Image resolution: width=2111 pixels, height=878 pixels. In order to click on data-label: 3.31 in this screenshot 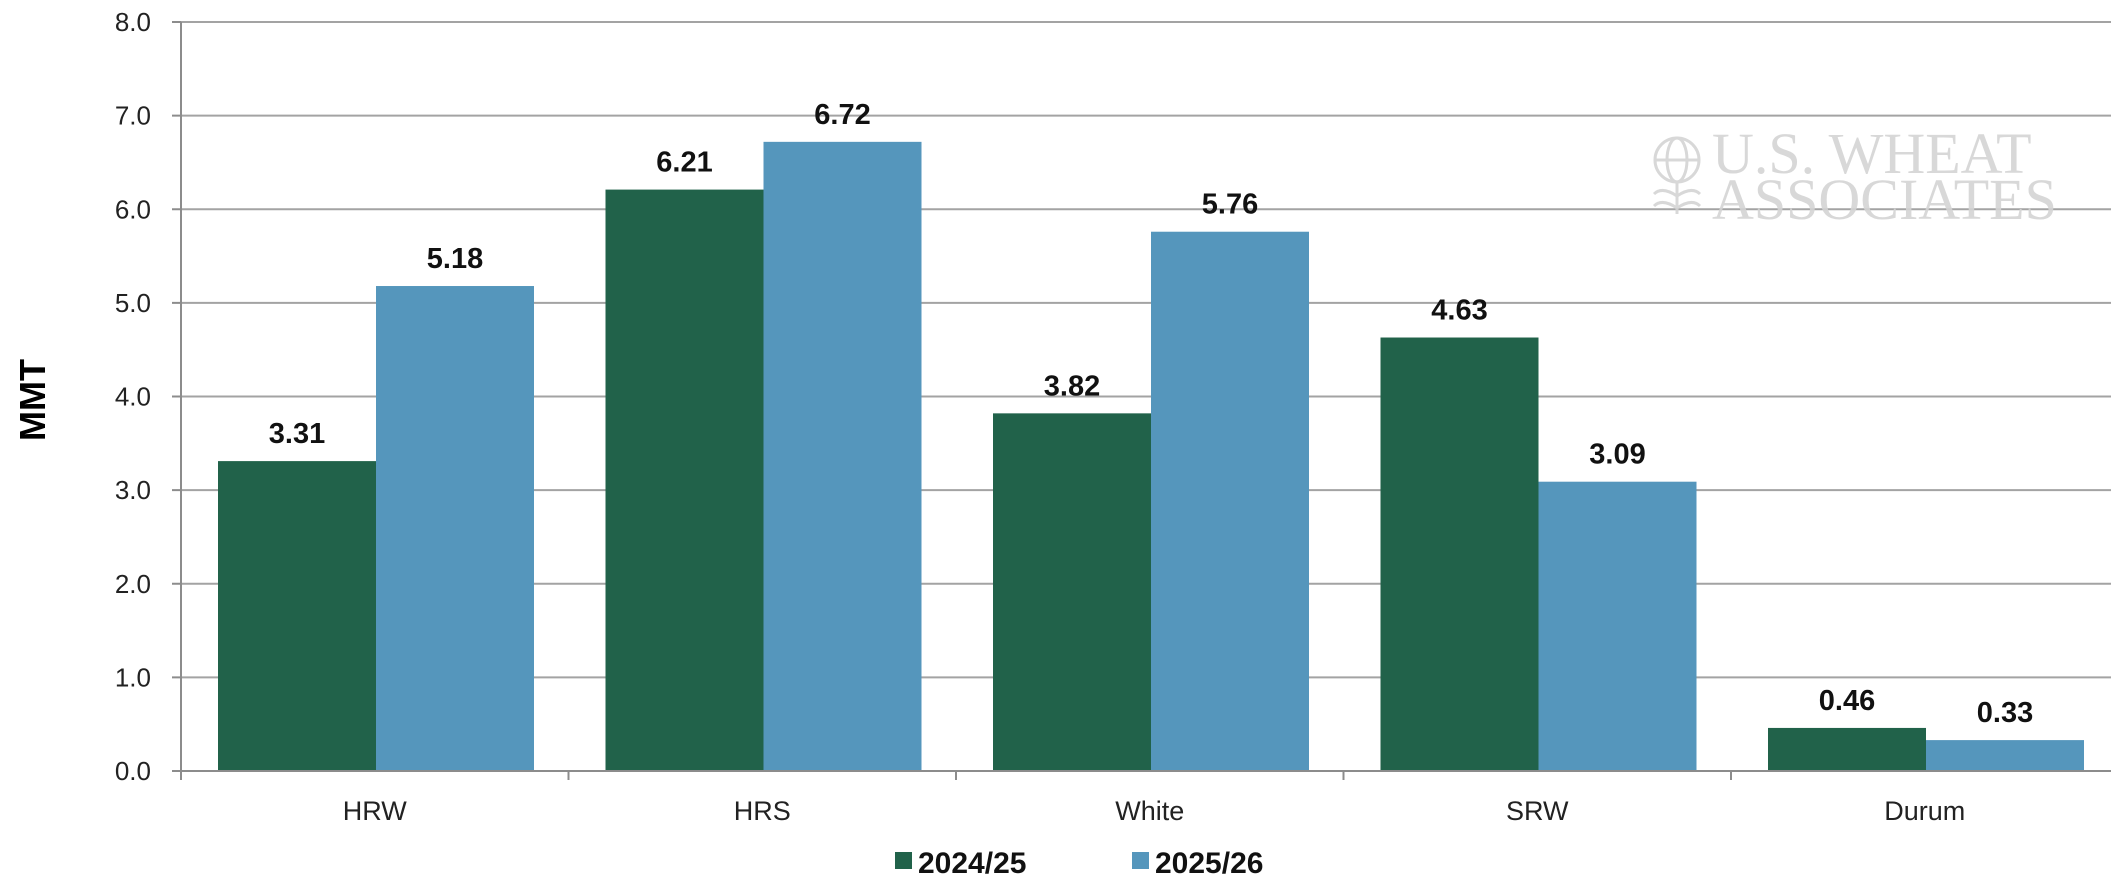, I will do `click(297, 434)`.